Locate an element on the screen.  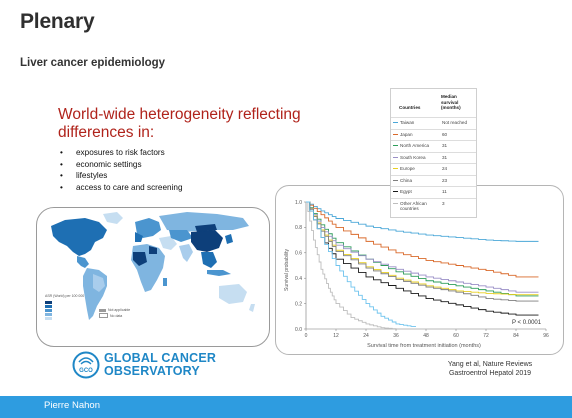
x-tick-label: 96 is located at coordinates (546, 336).